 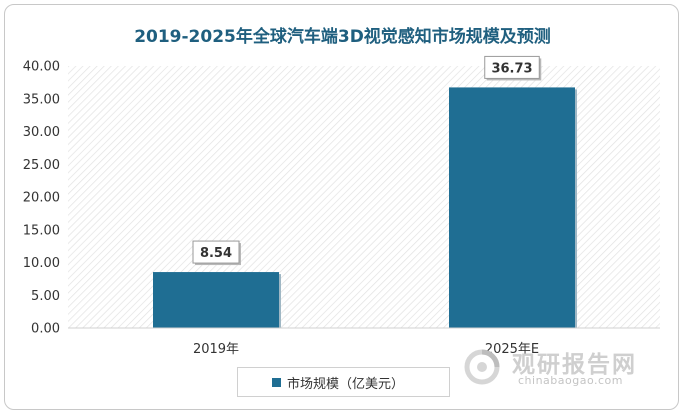 I want to click on y-tick-label: 15.00, so click(x=41, y=230).